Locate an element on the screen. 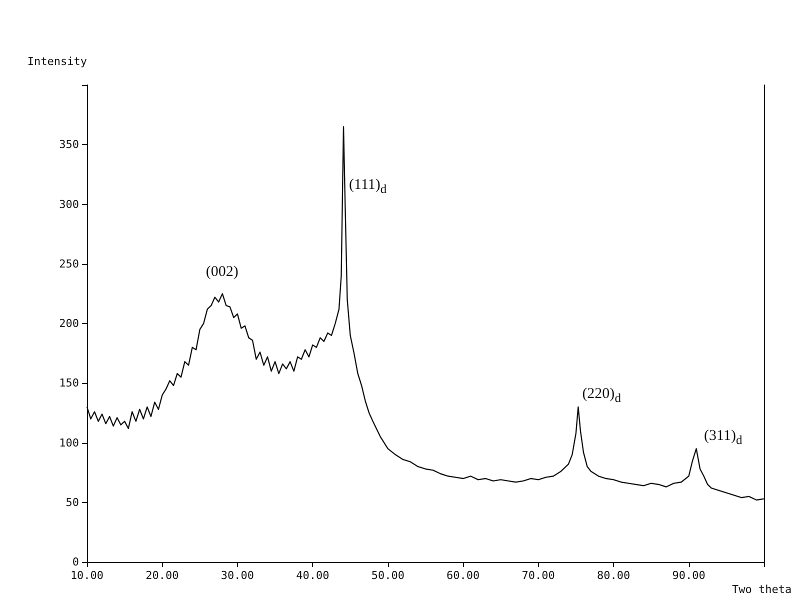 The image size is (801, 610). x-tick-label: 10.00 is located at coordinates (87, 575).